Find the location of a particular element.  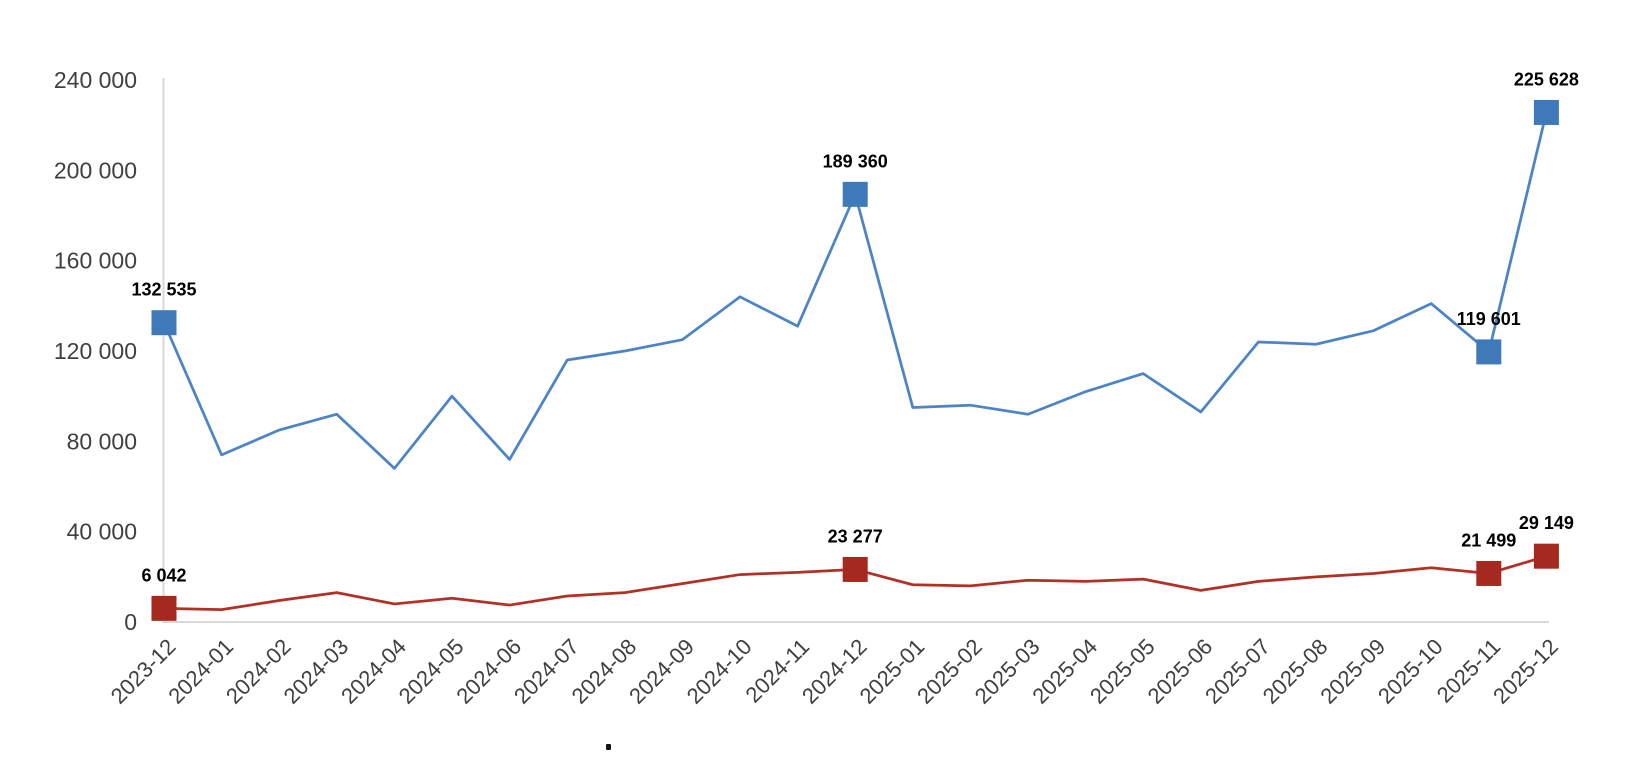

y-axis-tick-label: 200 000 is located at coordinates (95, 170).